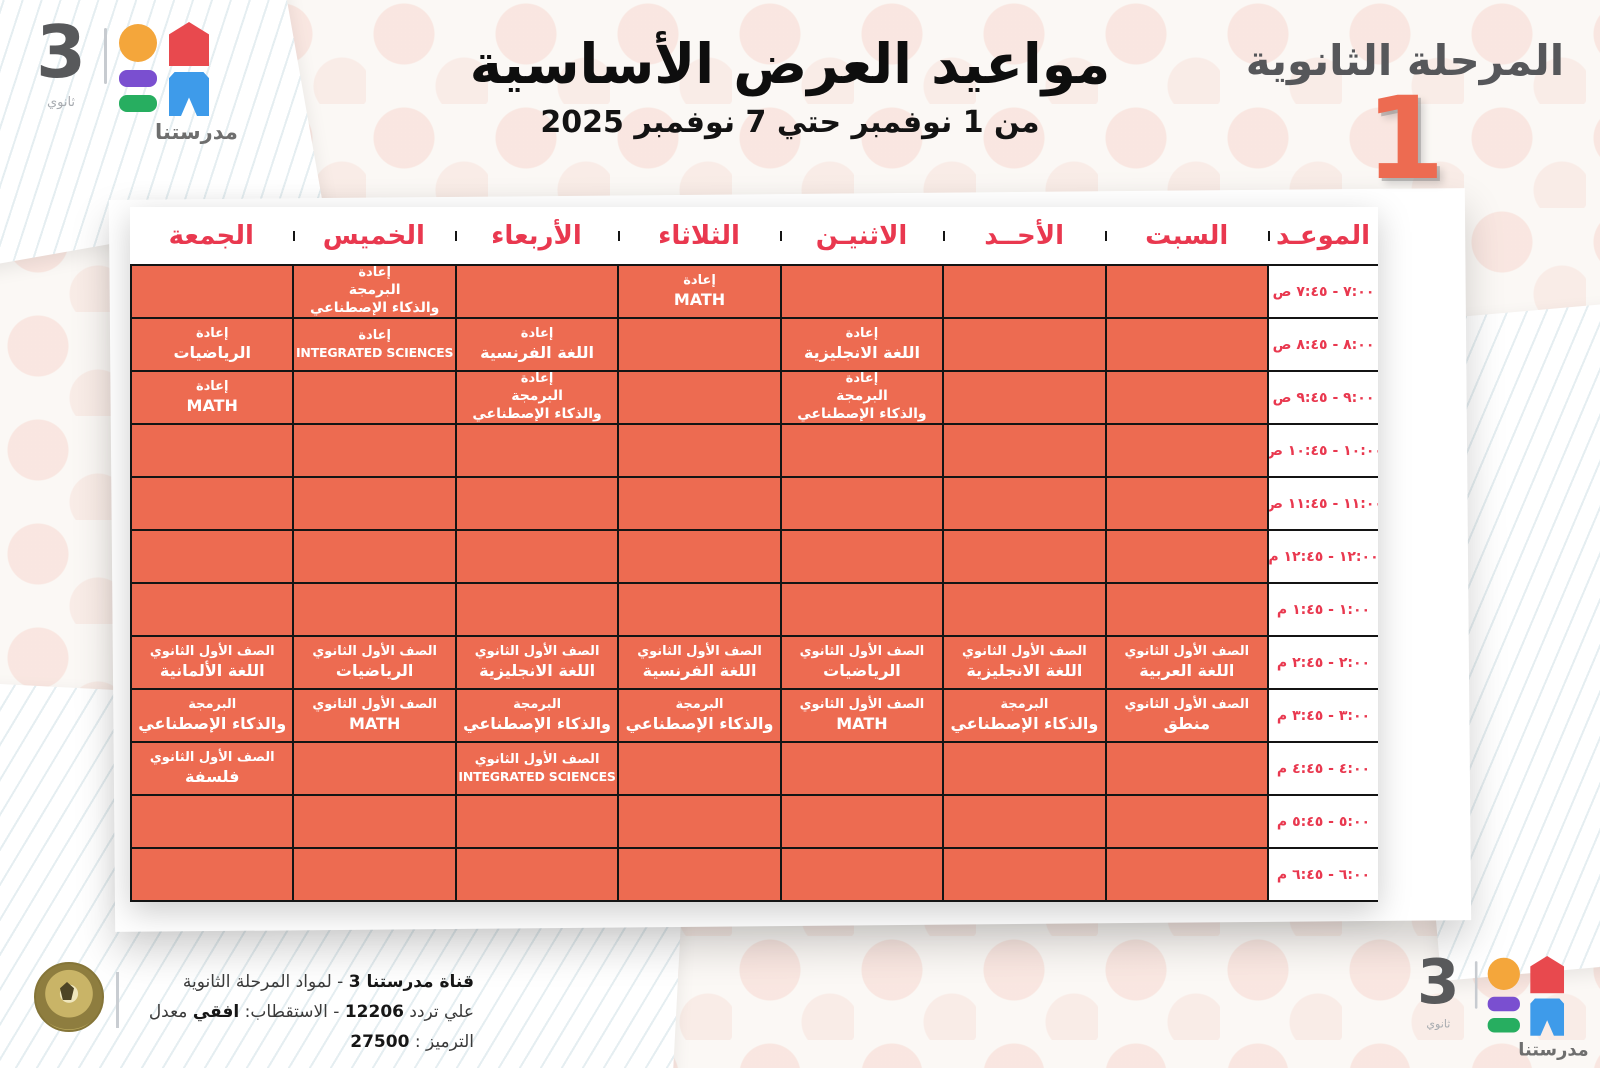 The width and height of the screenshot is (1600, 1068). Describe the element at coordinates (265, 982) in the screenshot. I see `footer-channel-desc: - لمواد المرحلة الثانوية` at that location.